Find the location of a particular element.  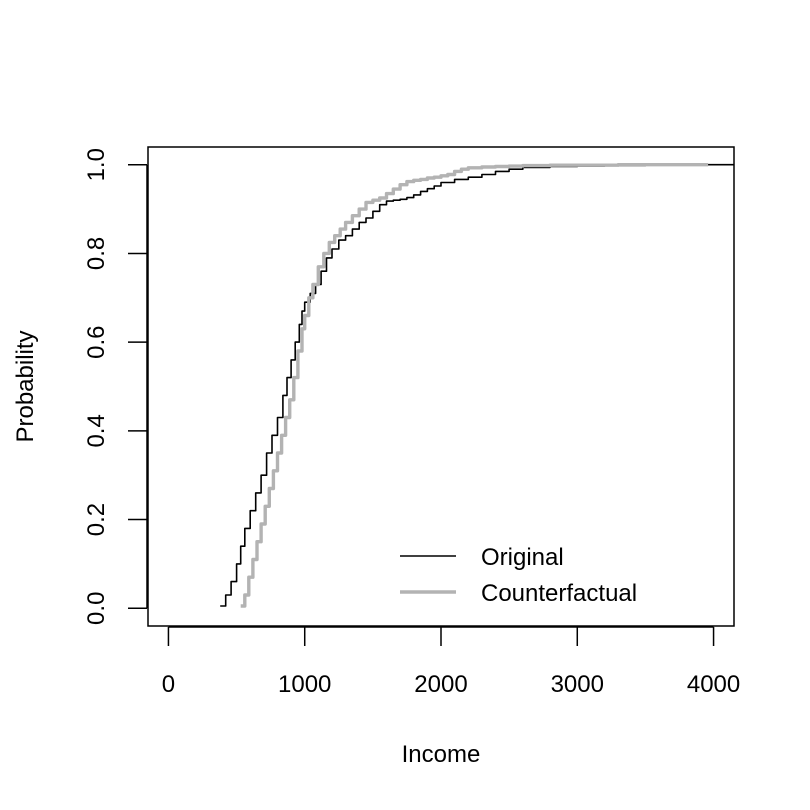

y-tick-label: 0.6 is located at coordinates (96, 341).